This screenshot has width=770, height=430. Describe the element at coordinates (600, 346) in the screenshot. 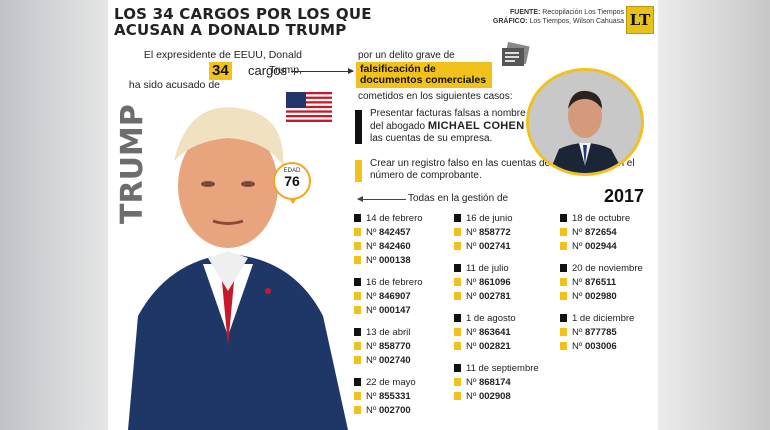

I see `voucher-number: 003006` at that location.